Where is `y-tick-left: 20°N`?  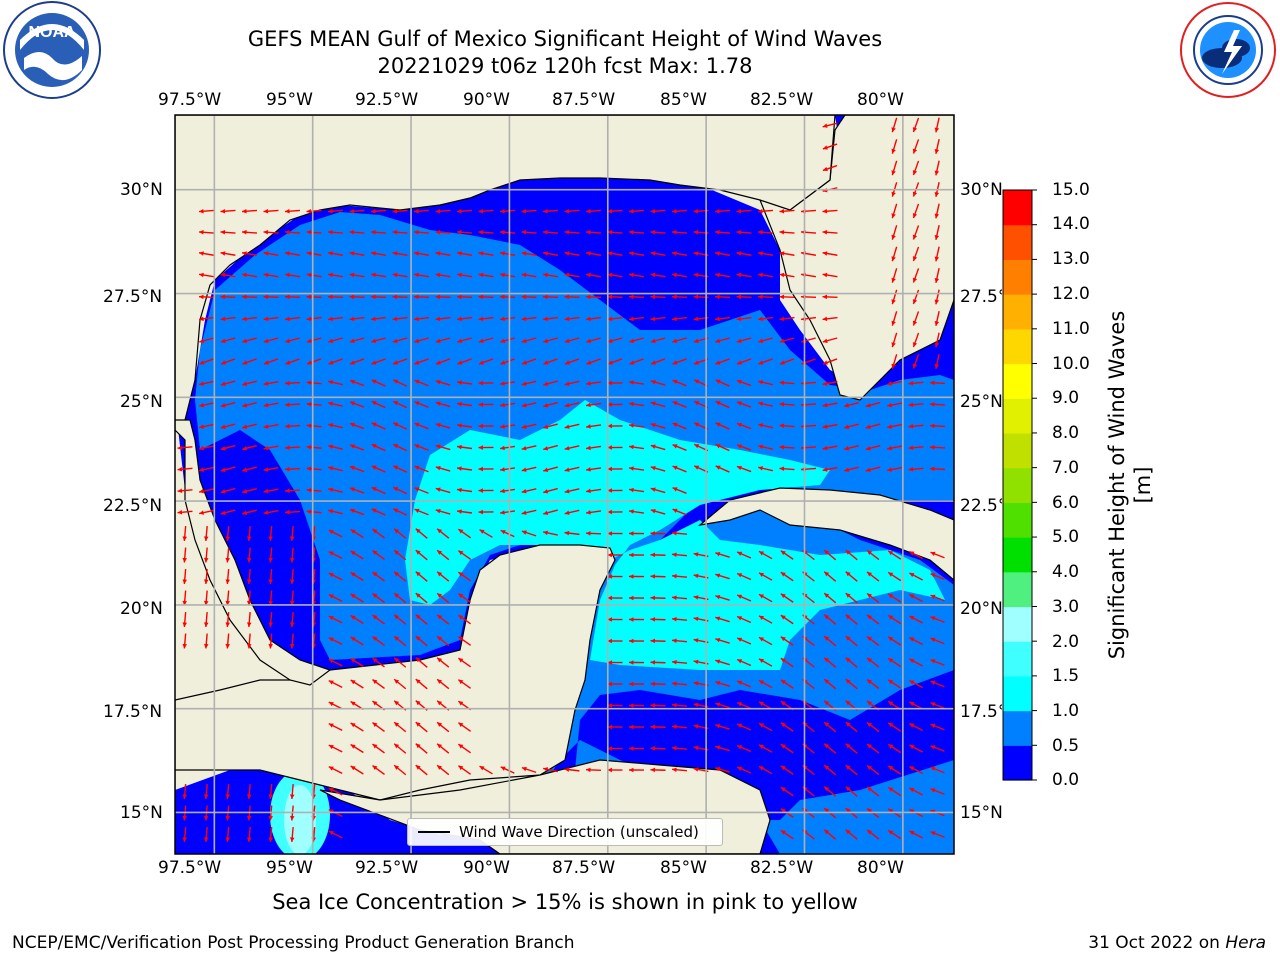 y-tick-left: 20°N is located at coordinates (141, 609).